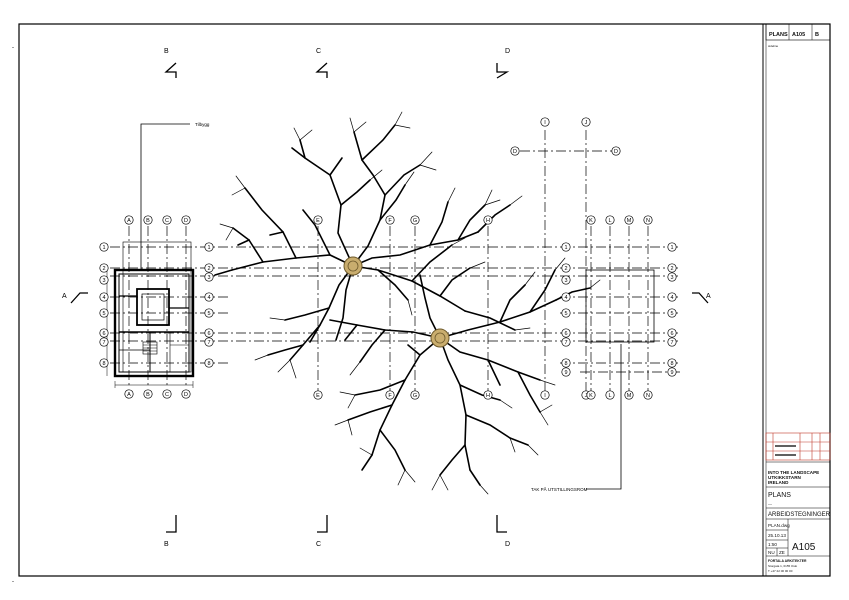 The image size is (849, 600). Describe the element at coordinates (777, 535) in the screenshot. I see `drawing-date: 25.10.13` at that location.